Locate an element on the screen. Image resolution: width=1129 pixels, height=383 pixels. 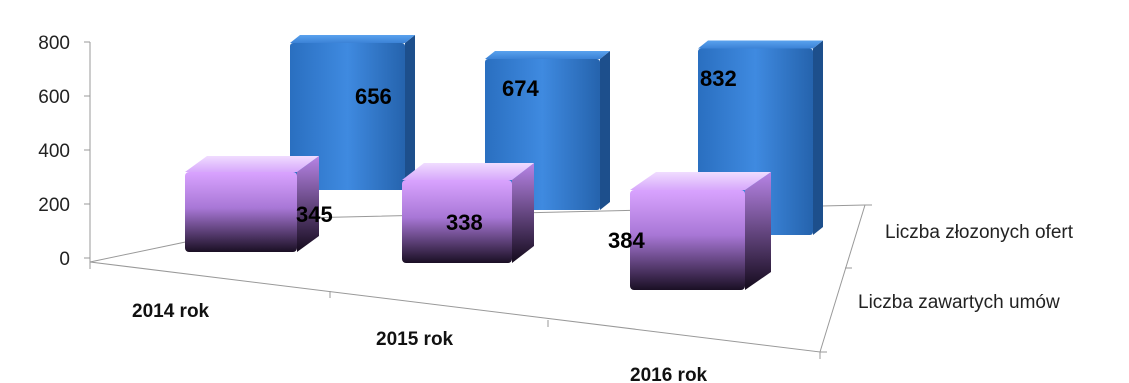
data-label-offers-1: 674 is located at coordinates (520, 88).